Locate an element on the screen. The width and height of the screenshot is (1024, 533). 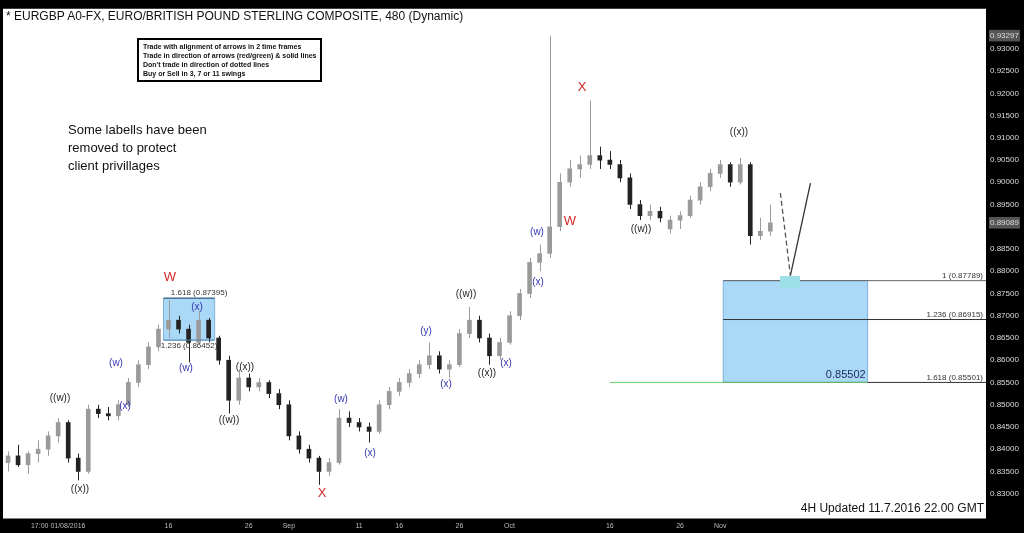
y-tick-label: 0.89089 is located at coordinates (1005, 223).